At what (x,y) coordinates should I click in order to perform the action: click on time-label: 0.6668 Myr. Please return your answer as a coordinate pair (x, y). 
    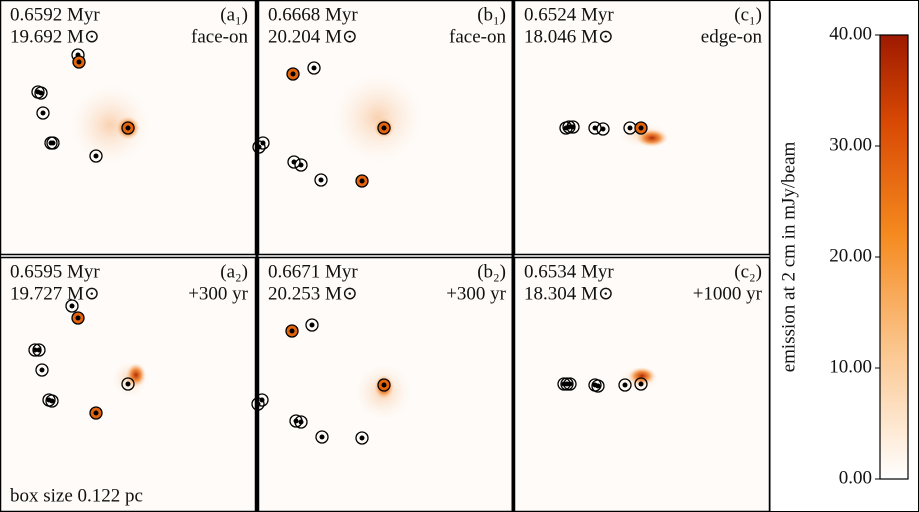
    Looking at the image, I should click on (313, 14).